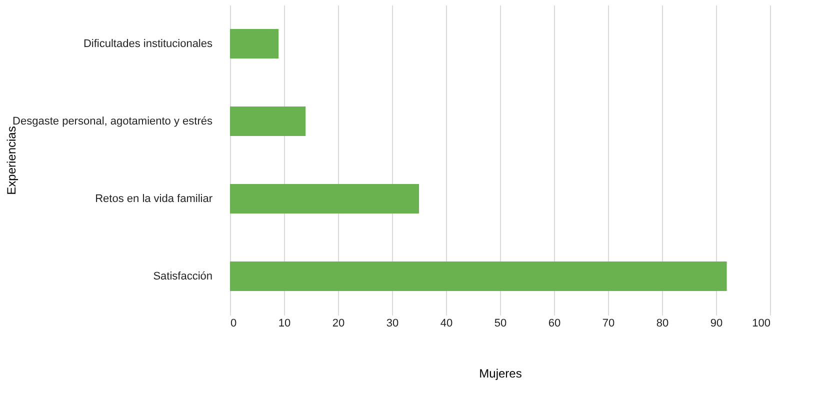 This screenshot has width=833, height=410. Describe the element at coordinates (284, 324) in the screenshot. I see `x-tick-label: 10` at that location.